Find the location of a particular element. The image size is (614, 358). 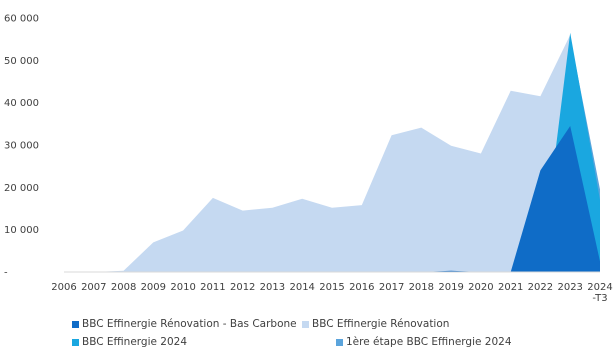

y-tick-label: 20 000 is located at coordinates (21, 188).